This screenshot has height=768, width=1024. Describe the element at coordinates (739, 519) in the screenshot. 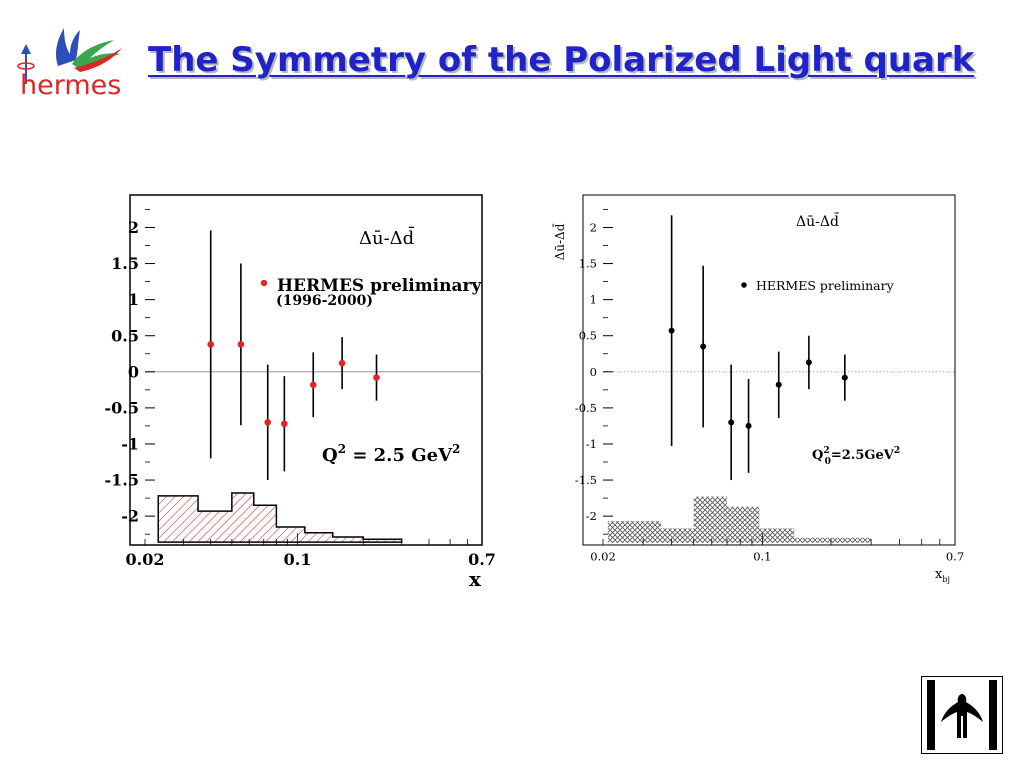

I see `systematic-band` at that location.